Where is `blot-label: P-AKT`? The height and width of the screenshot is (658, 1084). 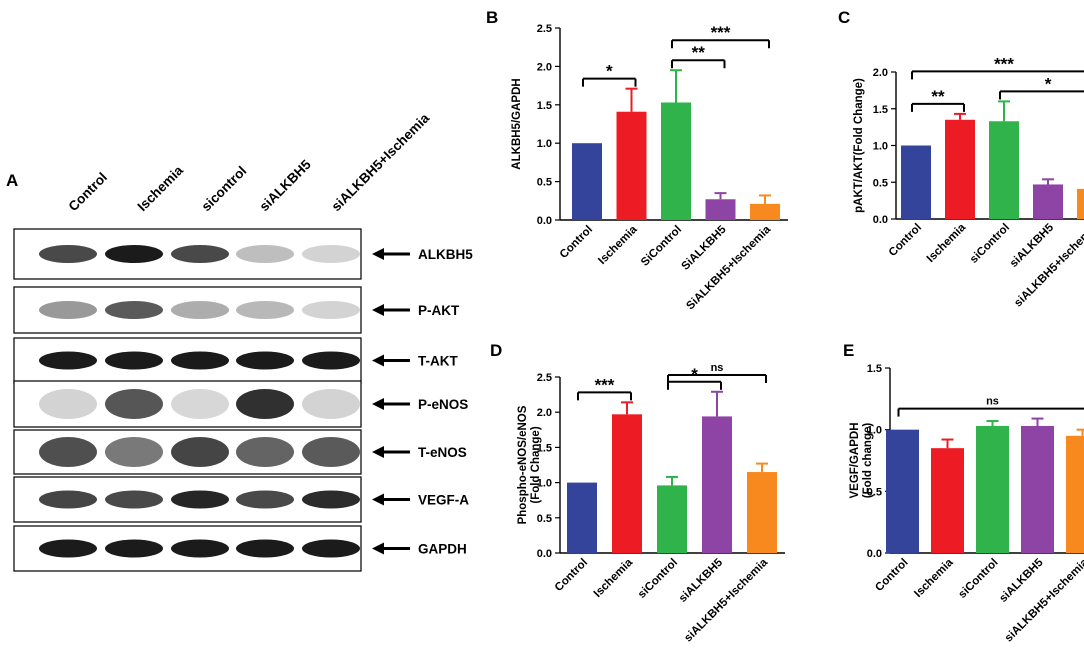
blot-label: P-AKT is located at coordinates (439, 310).